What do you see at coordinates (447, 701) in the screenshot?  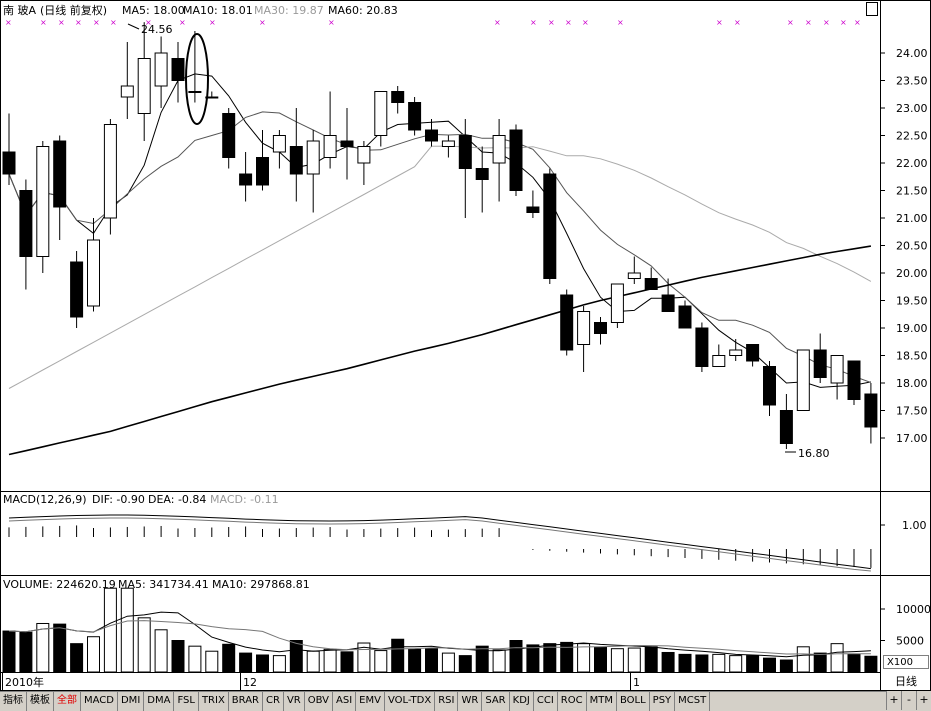 I see `tab-rsi: RSI` at bounding box center [447, 701].